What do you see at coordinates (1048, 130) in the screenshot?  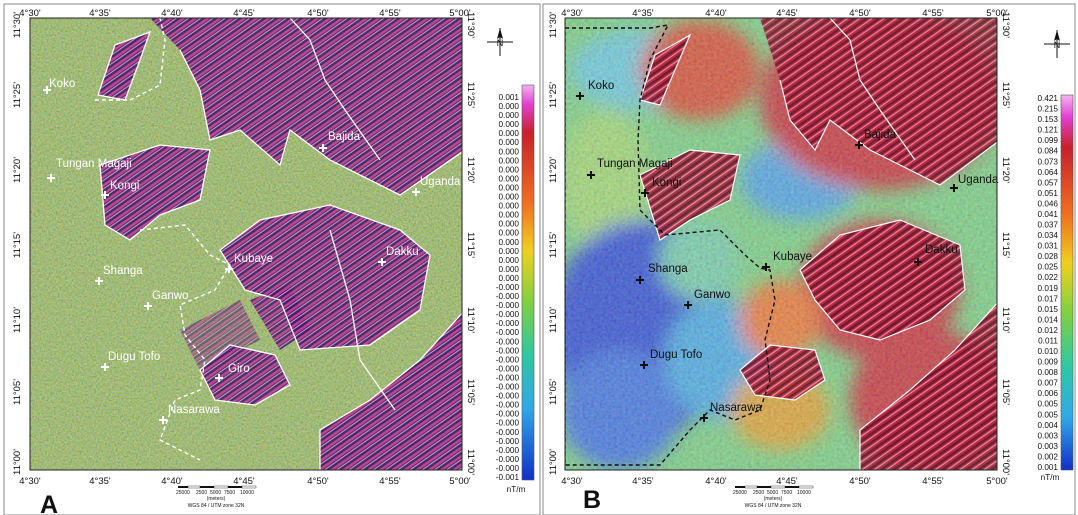 I see `colorbar-label: 0.121` at bounding box center [1048, 130].